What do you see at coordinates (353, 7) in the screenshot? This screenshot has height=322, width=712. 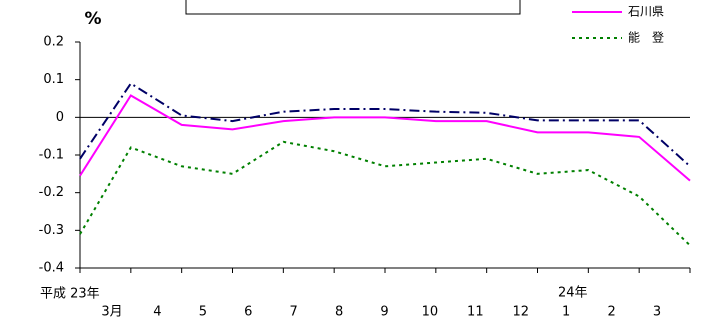 I see `title-box` at bounding box center [353, 7].